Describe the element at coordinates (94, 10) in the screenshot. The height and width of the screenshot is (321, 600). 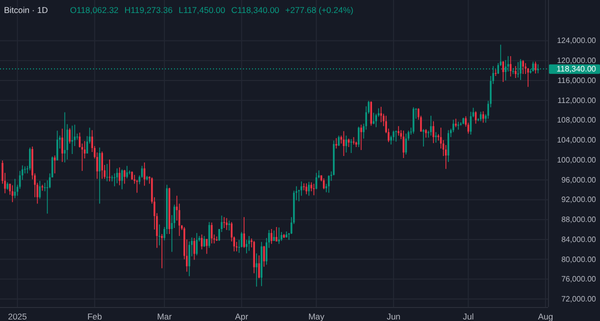
I see `annotation: O118,062.32` at that location.